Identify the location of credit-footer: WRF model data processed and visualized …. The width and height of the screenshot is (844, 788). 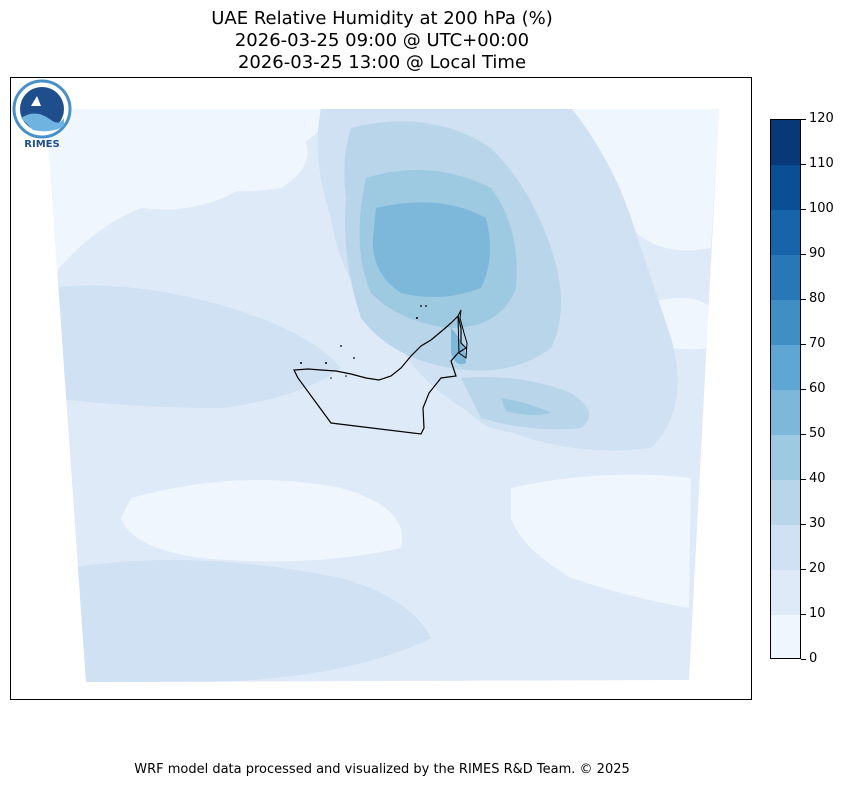
(382, 769).